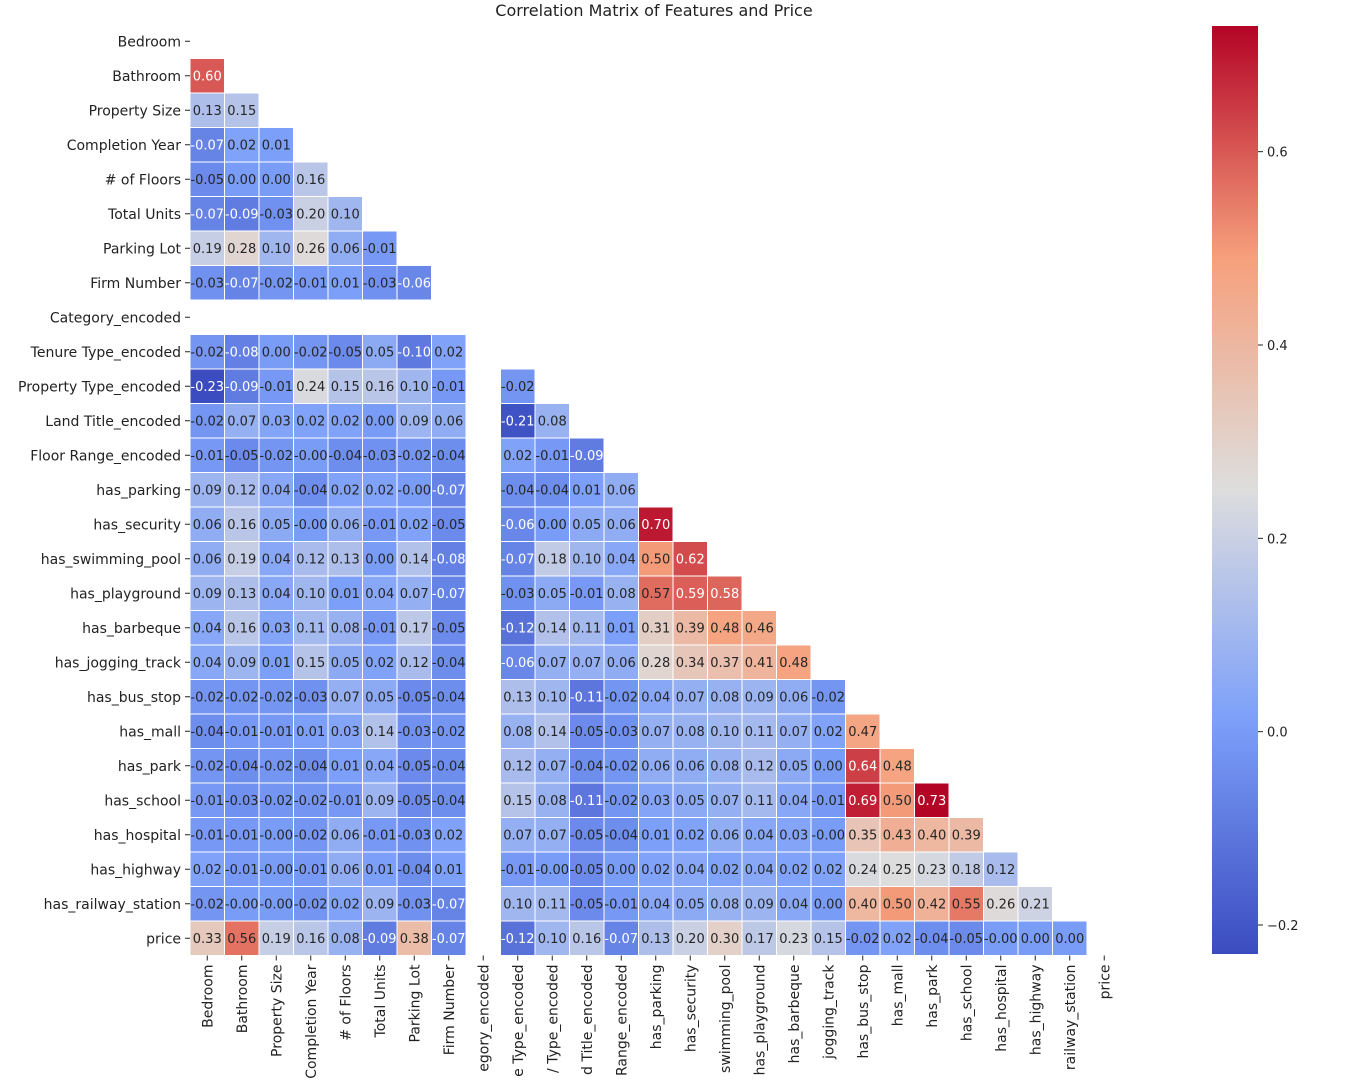  What do you see at coordinates (346, 1003) in the screenshot?
I see `column-label: # of Floors` at bounding box center [346, 1003].